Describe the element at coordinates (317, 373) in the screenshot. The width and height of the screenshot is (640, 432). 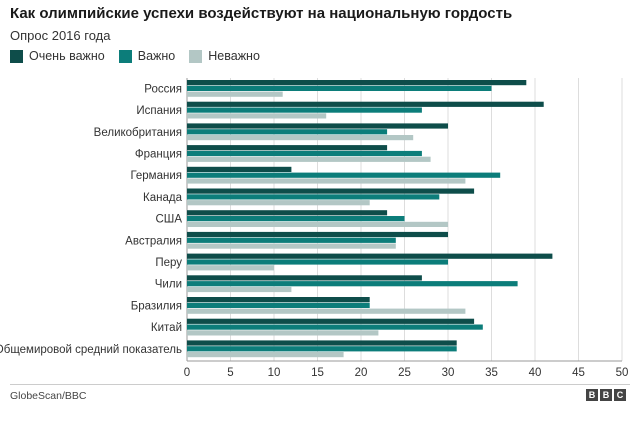
I see `x-tick-label: 15` at that location.